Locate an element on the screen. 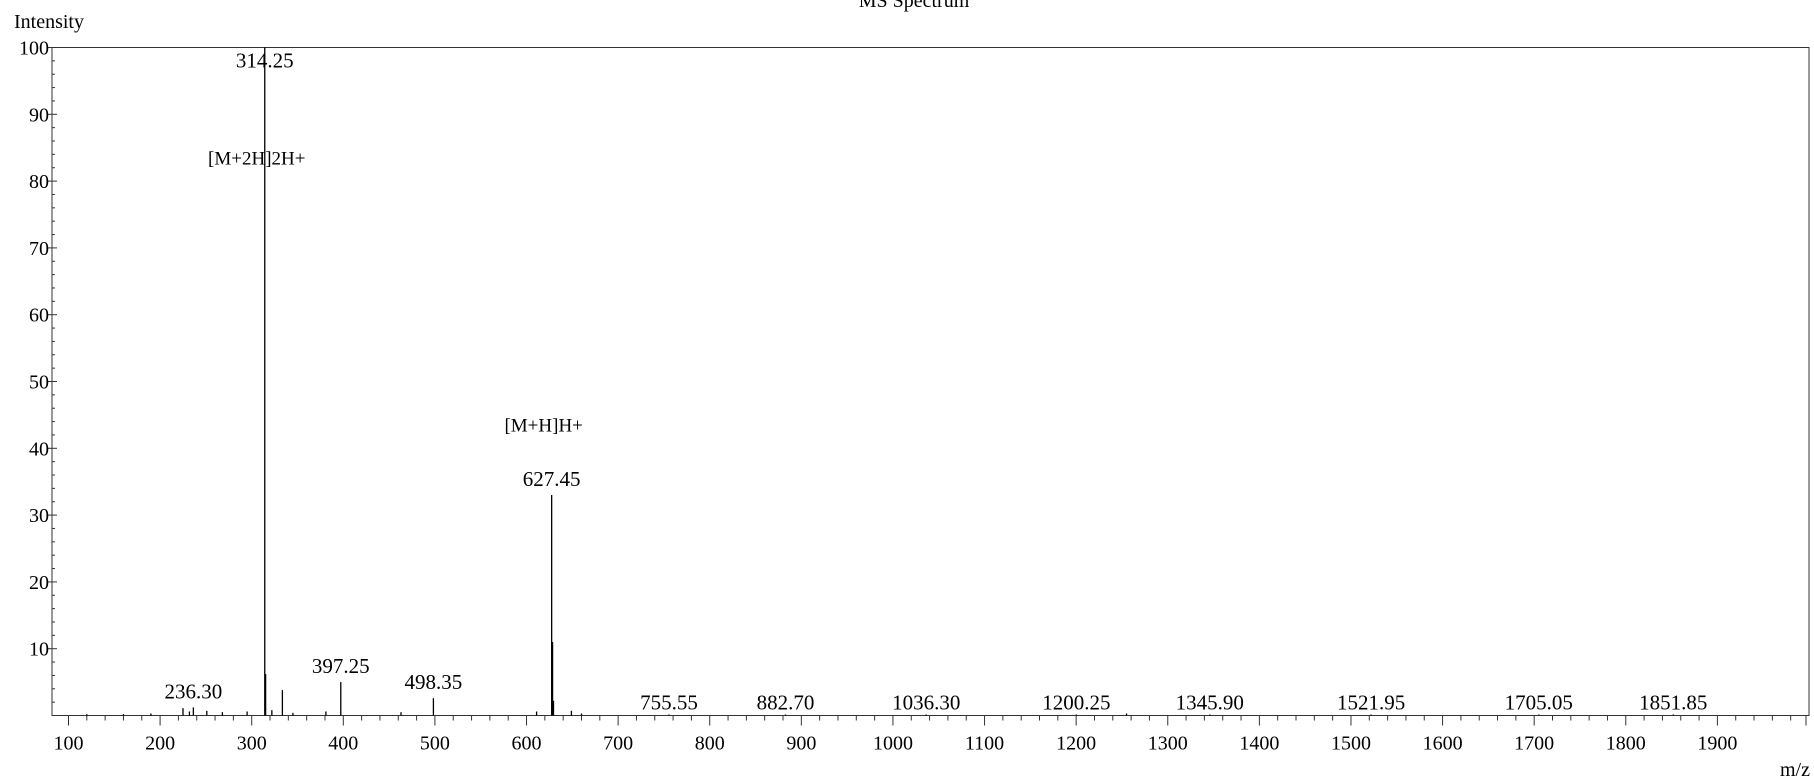  peak-label: 314.25 is located at coordinates (265, 61).